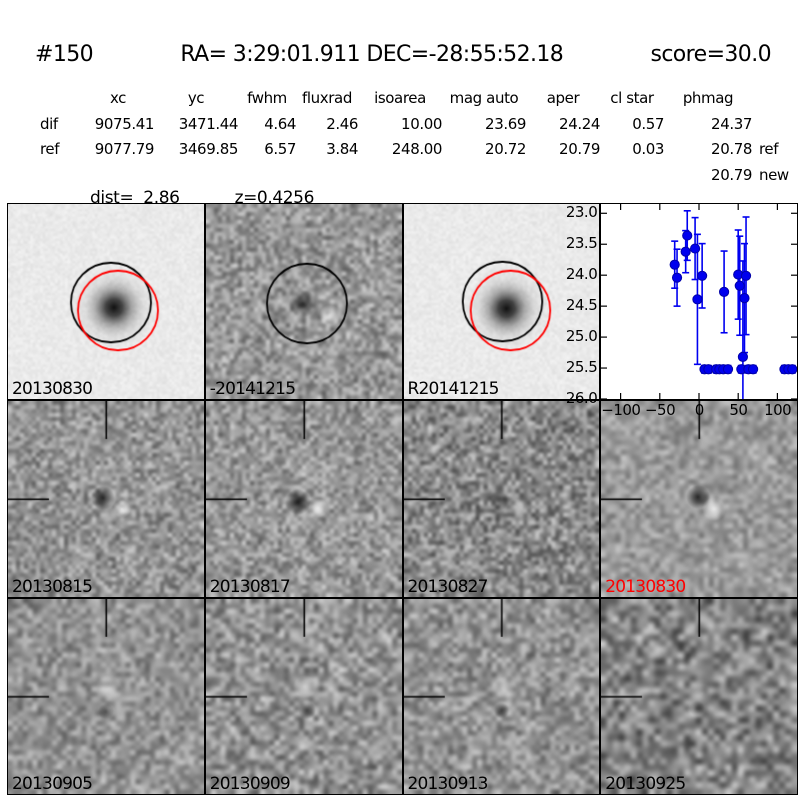  Describe the element at coordinates (778, 410) in the screenshot. I see `x-tick-label: 100` at that location.